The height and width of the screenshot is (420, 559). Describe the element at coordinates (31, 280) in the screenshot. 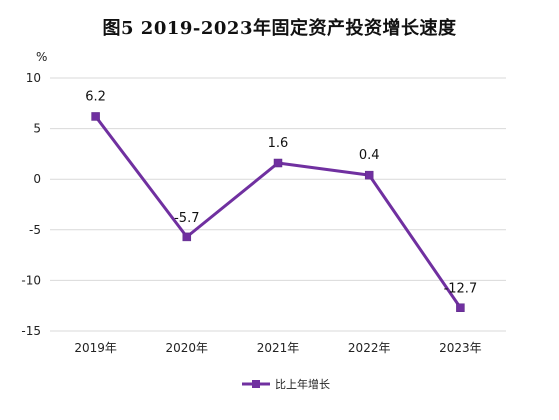

I see `y-tick-label: -10` at that location.